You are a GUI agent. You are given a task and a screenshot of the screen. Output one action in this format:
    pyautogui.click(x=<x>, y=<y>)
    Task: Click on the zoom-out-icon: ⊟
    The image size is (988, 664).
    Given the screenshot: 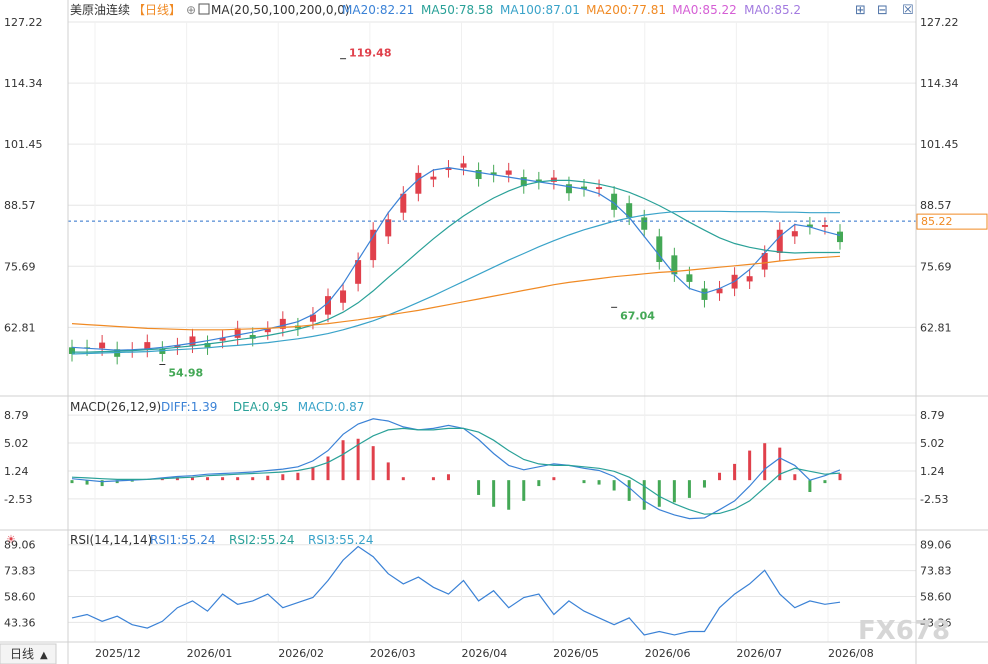 What is the action you would take?
    pyautogui.click(x=882, y=10)
    